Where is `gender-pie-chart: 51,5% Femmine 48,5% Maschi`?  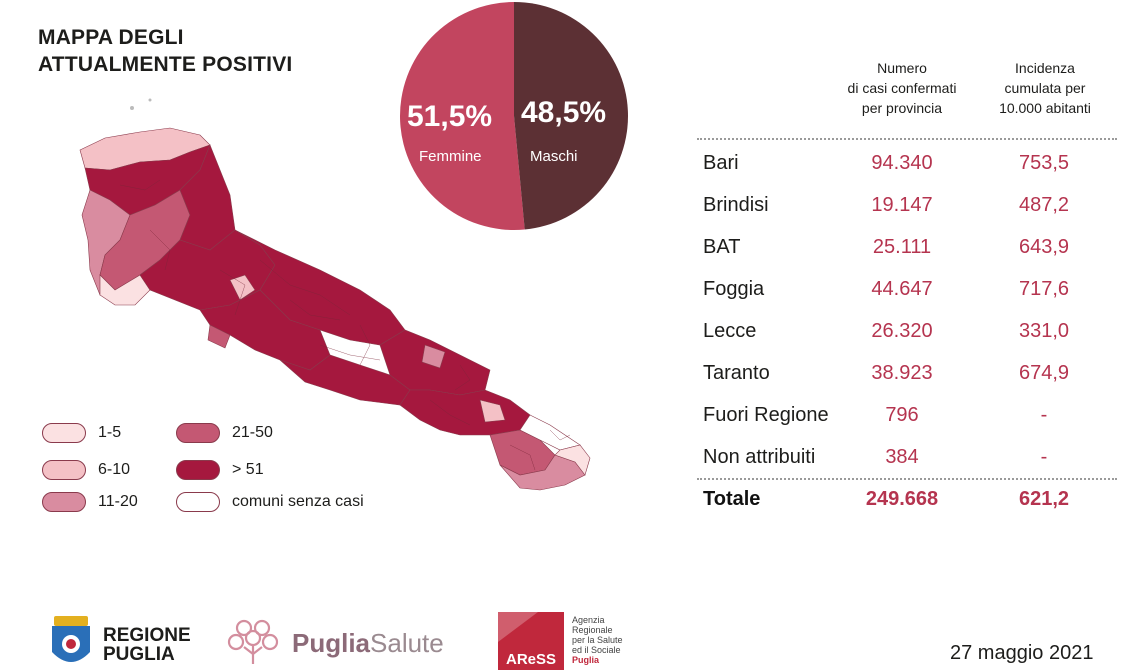
gender-pie-chart: 51,5% Femmine 48,5% Maschi is located at coordinates (514, 116).